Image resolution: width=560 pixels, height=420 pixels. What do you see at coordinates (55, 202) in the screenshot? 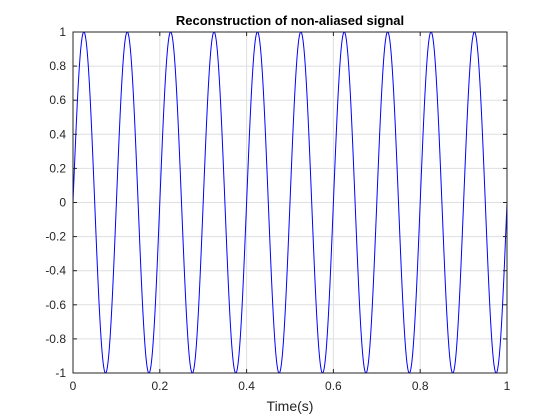
I see `y-tick-labels: -1 -0.8 -0.6 -0.4 -0.2 0 0.2 0.4 0.6 0.8 1` at bounding box center [55, 202].